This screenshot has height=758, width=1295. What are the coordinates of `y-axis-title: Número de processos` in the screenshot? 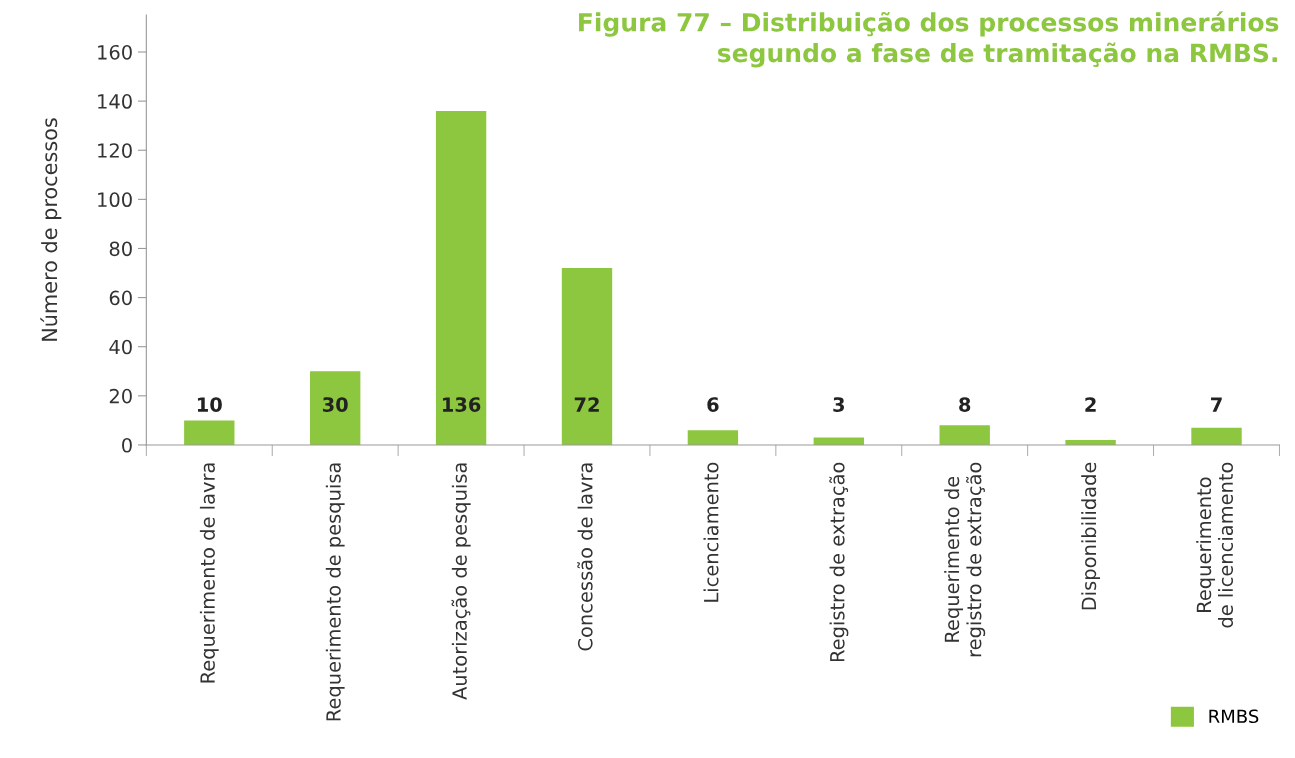 It's located at (51, 229).